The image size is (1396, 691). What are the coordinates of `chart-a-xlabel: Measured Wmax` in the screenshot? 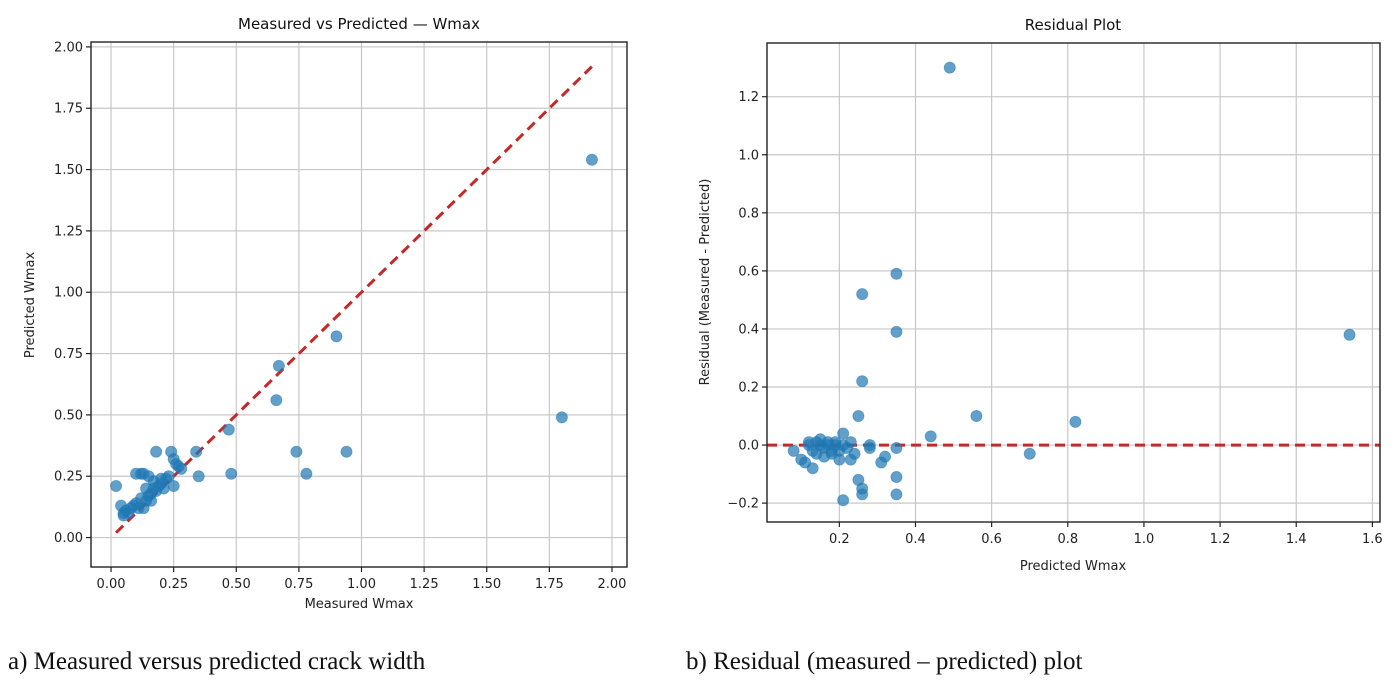 It's located at (359, 604).